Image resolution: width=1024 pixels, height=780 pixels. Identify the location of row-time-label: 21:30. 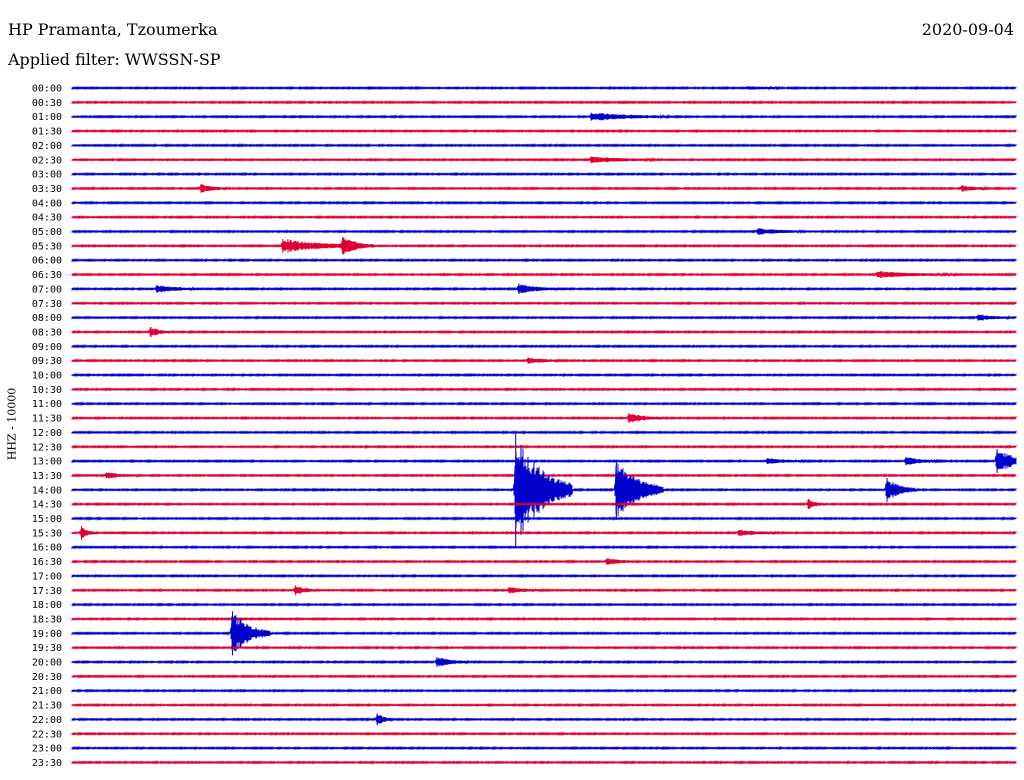
(47, 706).